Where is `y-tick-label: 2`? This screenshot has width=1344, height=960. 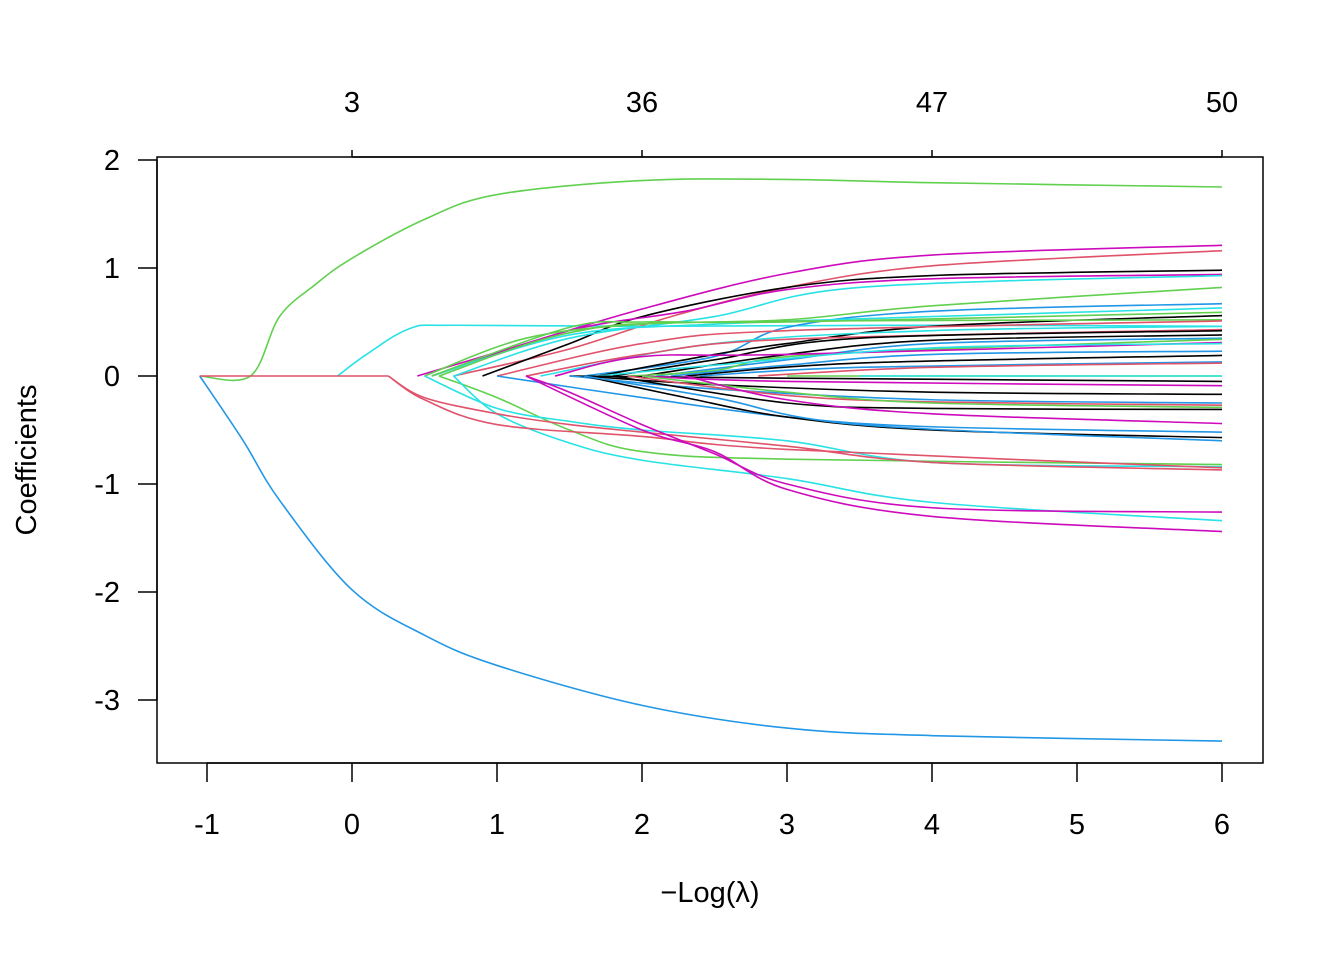 y-tick-label: 2 is located at coordinates (112, 161).